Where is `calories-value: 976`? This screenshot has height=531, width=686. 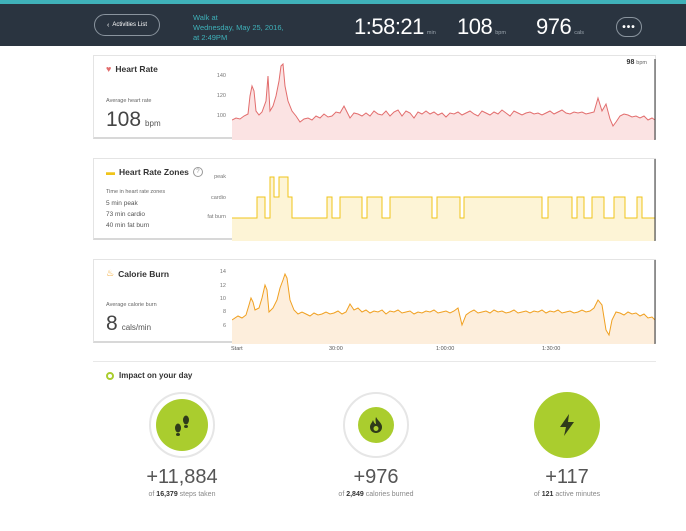
calories-value: 976 is located at coordinates (554, 26).